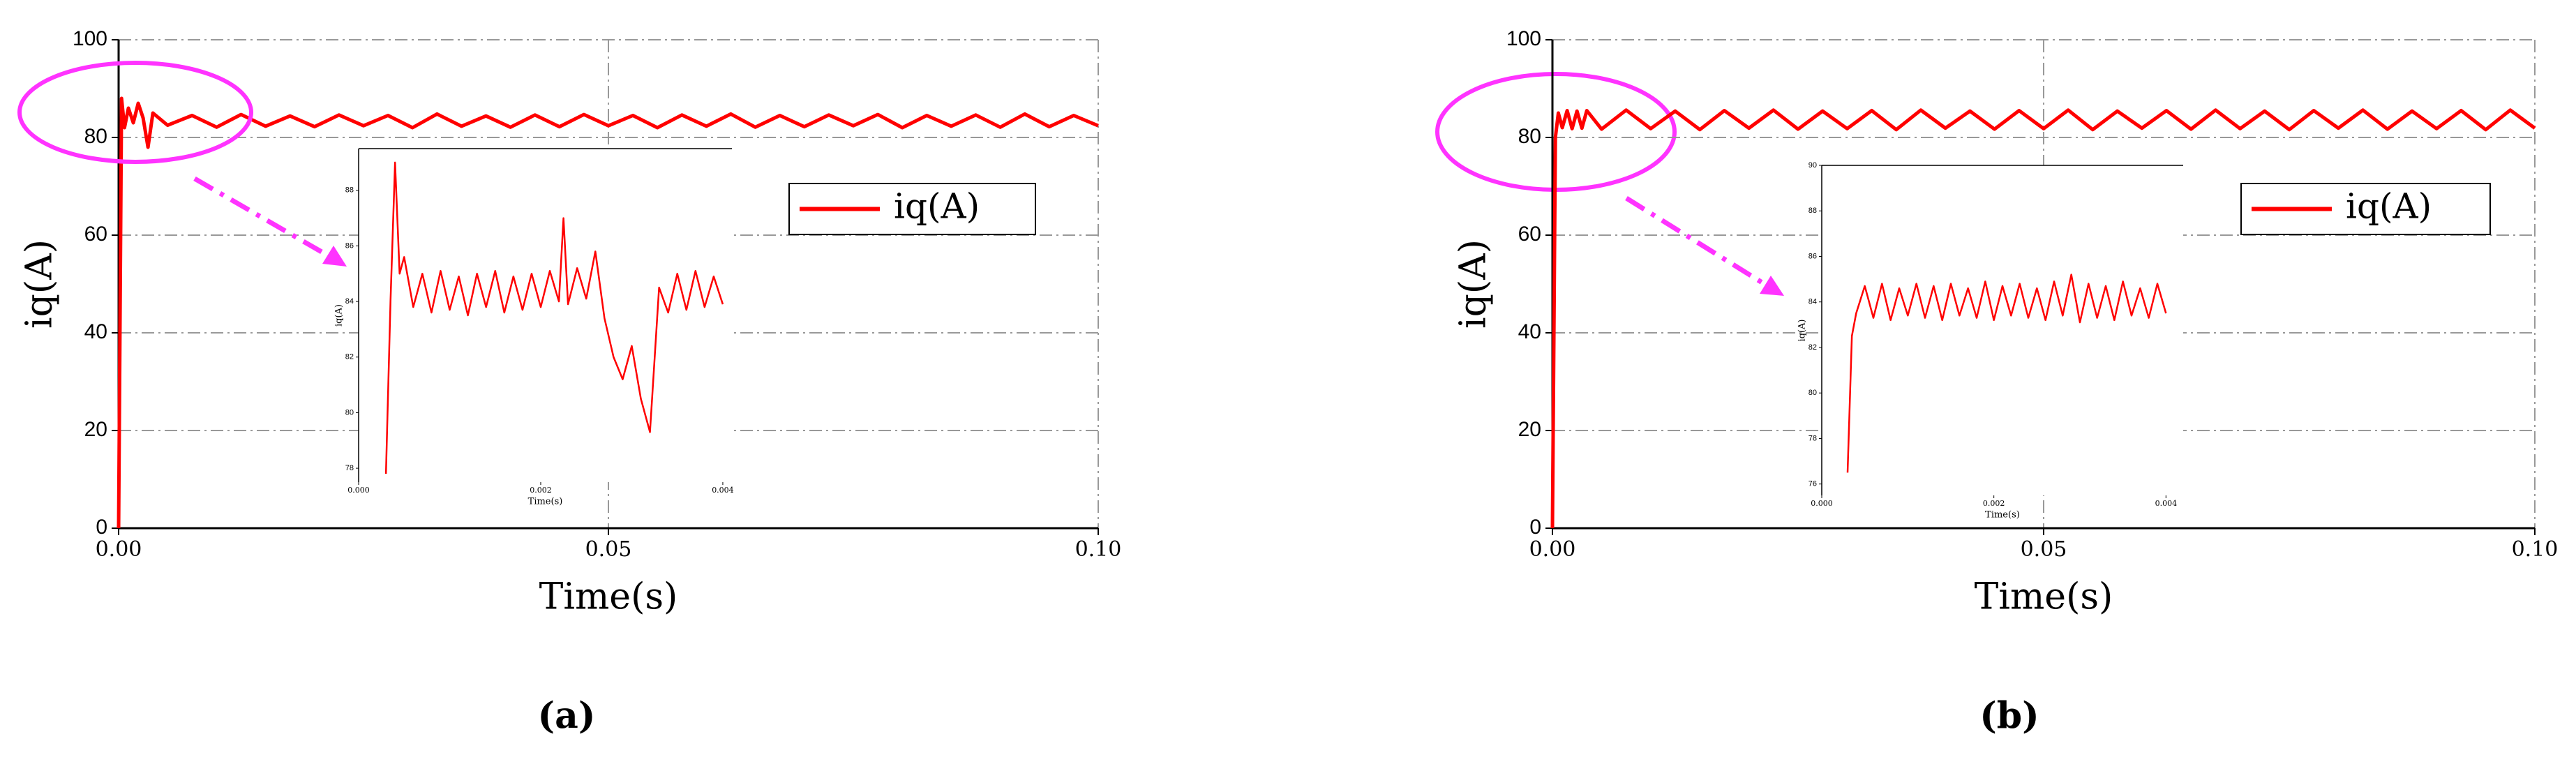 The width and height of the screenshot is (2576, 771). Describe the element at coordinates (1813, 484) in the screenshot. I see `y-tick-label: 76` at that location.